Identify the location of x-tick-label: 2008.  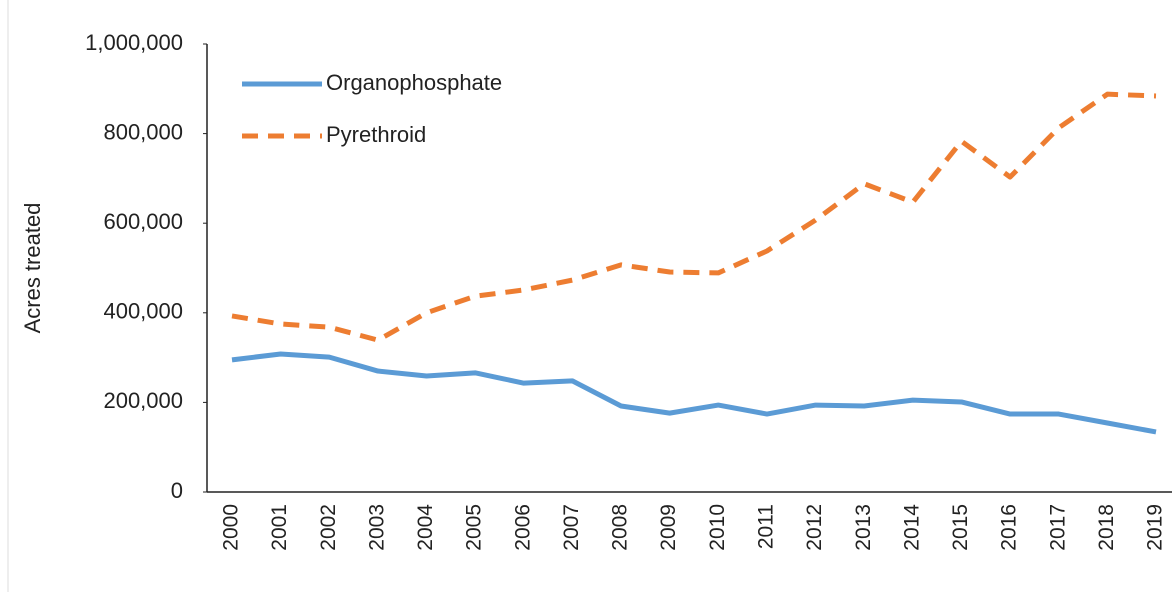
(620, 527).